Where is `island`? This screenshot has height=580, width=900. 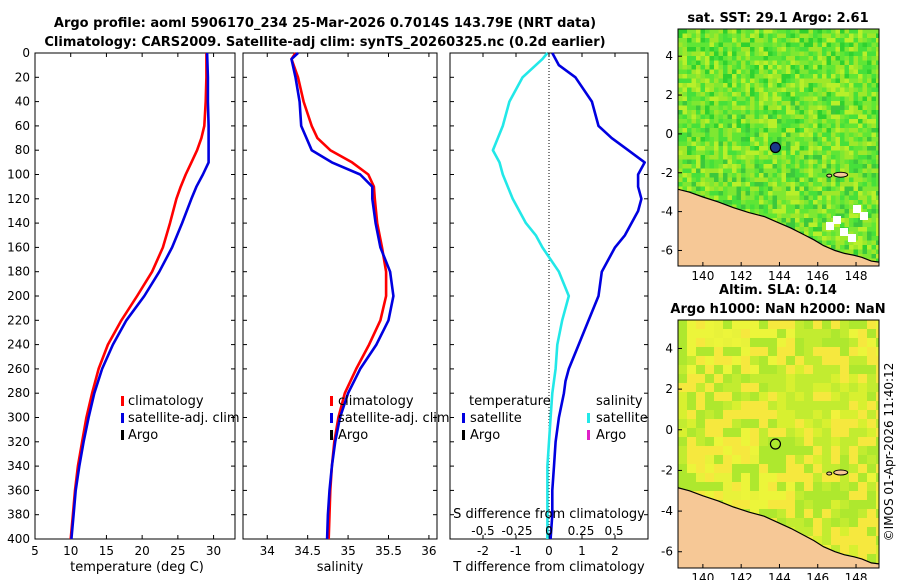
island is located at coordinates (829, 175).